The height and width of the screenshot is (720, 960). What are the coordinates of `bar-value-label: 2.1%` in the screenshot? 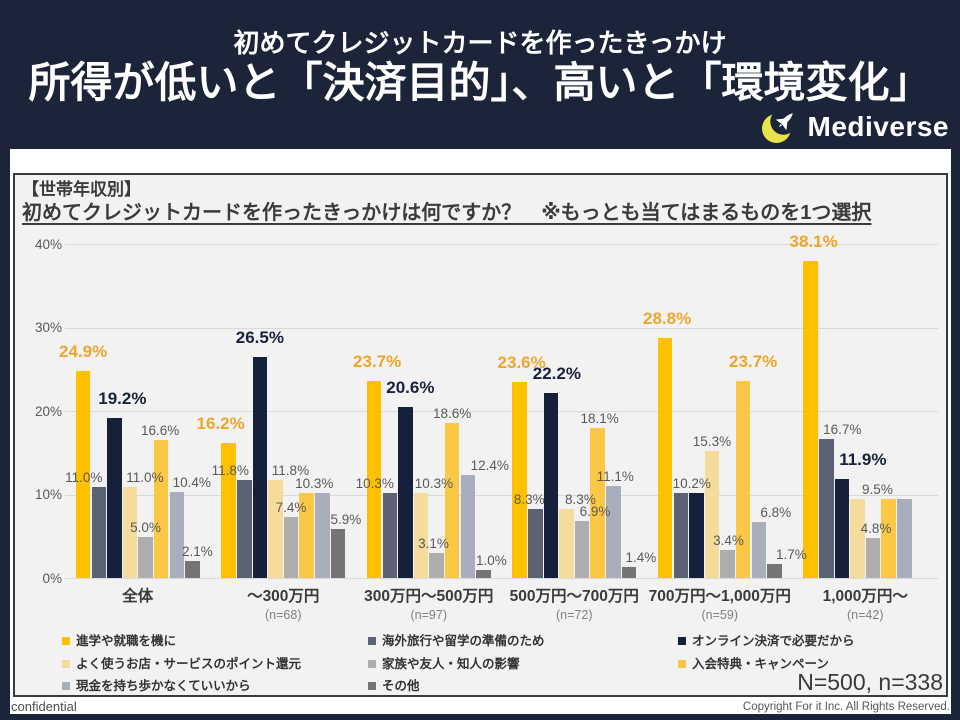 It's located at (197, 551).